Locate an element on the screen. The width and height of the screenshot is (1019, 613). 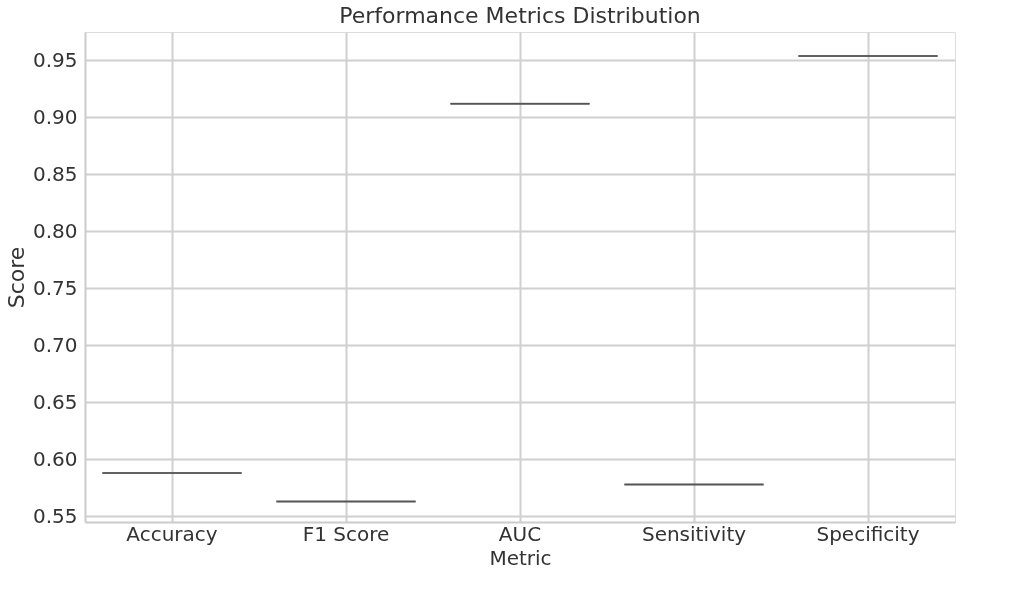
x-tick-label: Sensitivity is located at coordinates (694, 533).